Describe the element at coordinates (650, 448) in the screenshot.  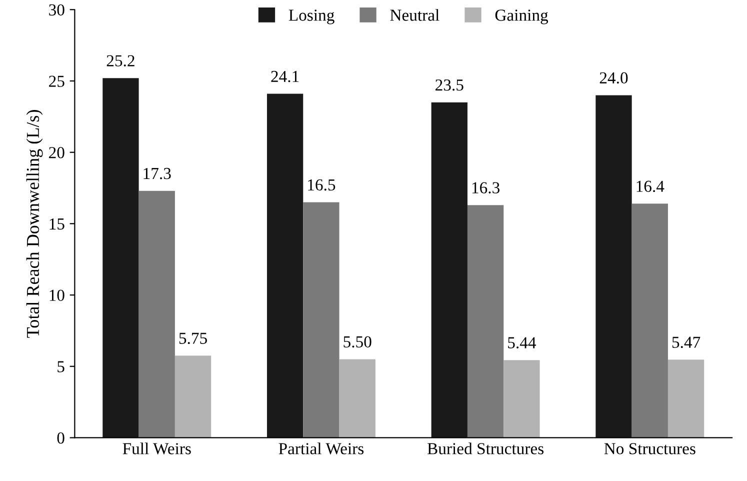
I see `x-tick-label: No Structures` at that location.